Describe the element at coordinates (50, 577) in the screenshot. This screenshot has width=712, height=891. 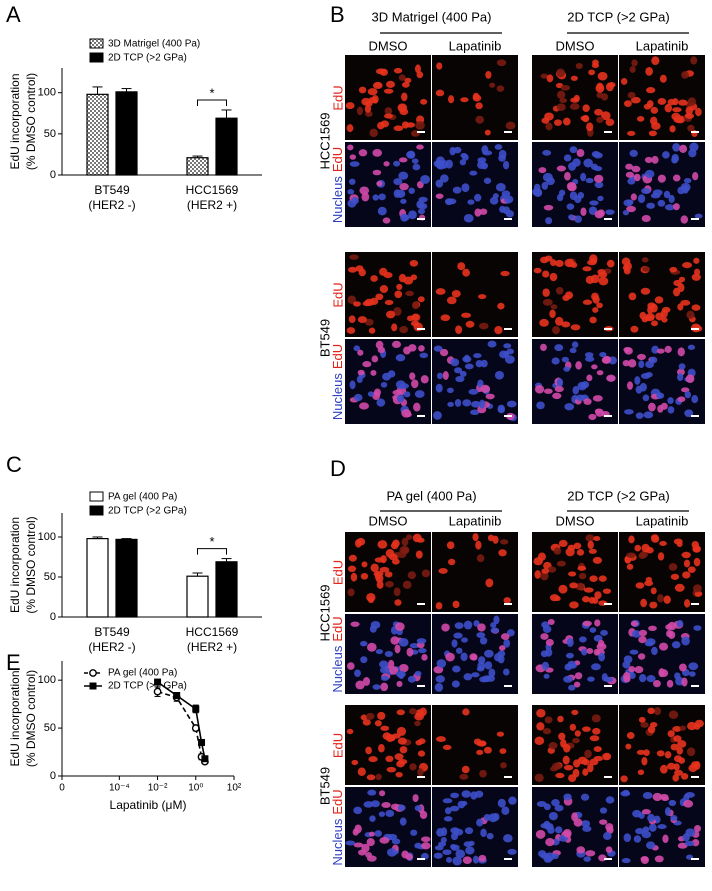
I see `y-tick-label: 50` at that location.